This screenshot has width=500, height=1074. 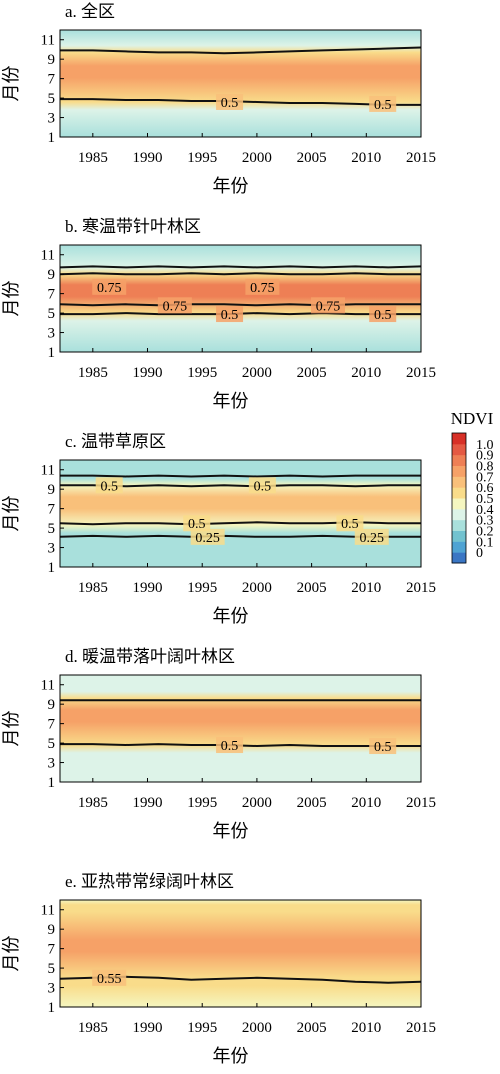 I want to click on panel-title: c. 温带草原区, so click(x=115, y=441).